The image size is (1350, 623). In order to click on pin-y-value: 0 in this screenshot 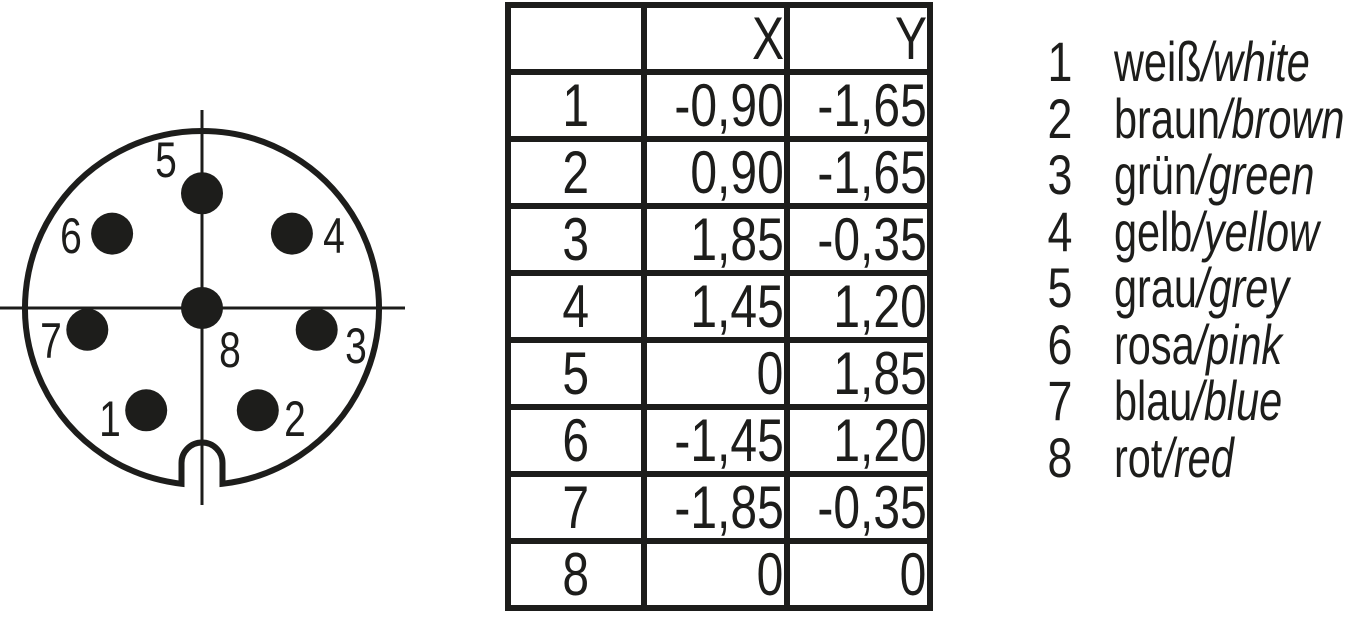, I will do `click(913, 574)`.